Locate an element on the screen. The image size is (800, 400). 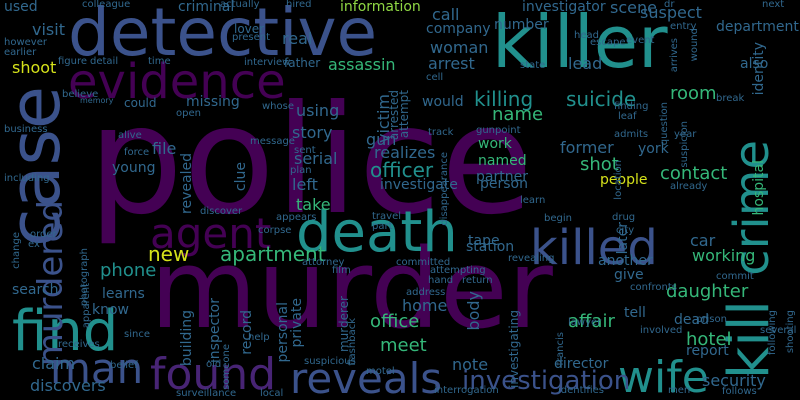
word-people: people is located at coordinates (624, 180).